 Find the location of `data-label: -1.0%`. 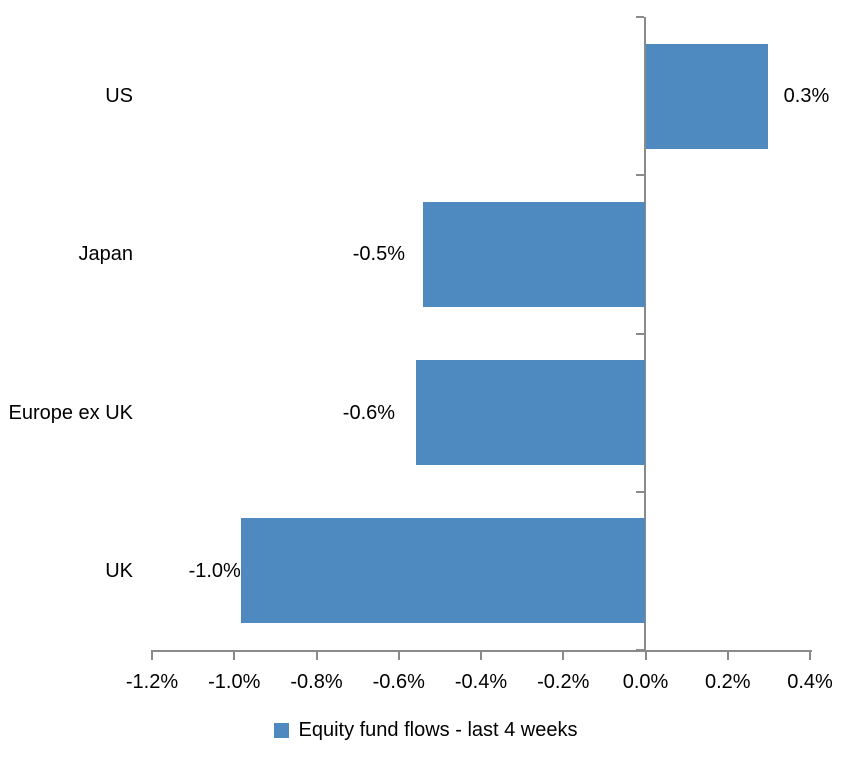

data-label: -1.0% is located at coordinates (214, 570).